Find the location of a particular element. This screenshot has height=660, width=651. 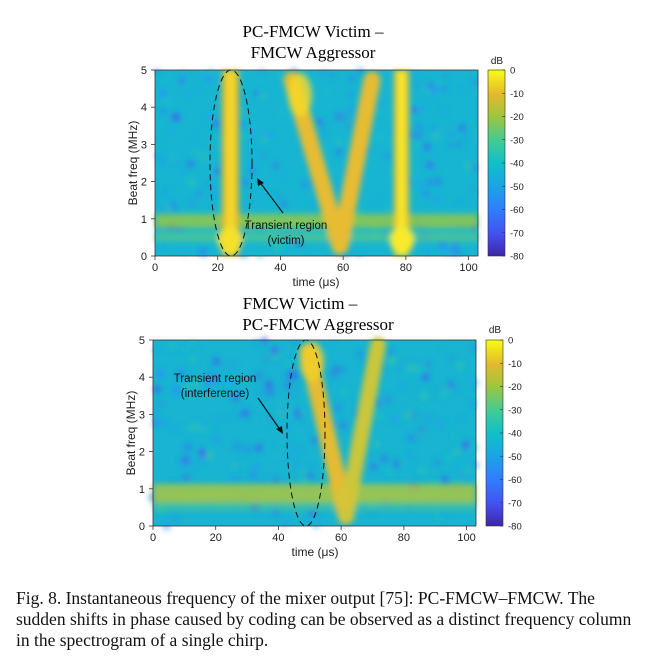

panel-2-annotation-arrow is located at coordinates (269, 414).